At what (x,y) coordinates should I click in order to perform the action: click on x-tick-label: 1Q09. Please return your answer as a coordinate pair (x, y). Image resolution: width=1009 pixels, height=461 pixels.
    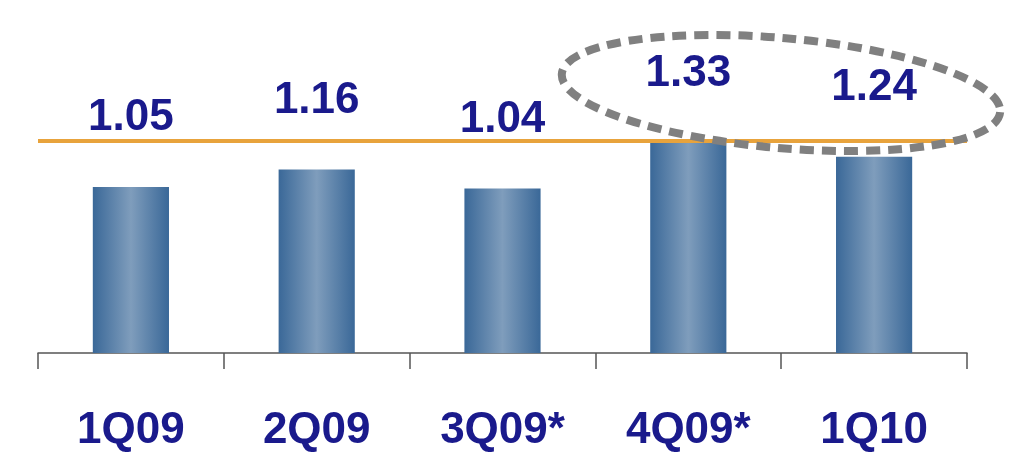
    Looking at the image, I should click on (131, 427).